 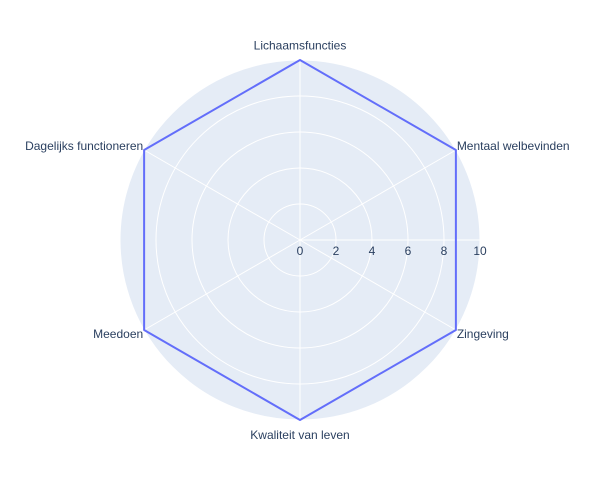 What do you see at coordinates (480, 251) in the screenshot?
I see `radial-tick-label: 10` at bounding box center [480, 251].